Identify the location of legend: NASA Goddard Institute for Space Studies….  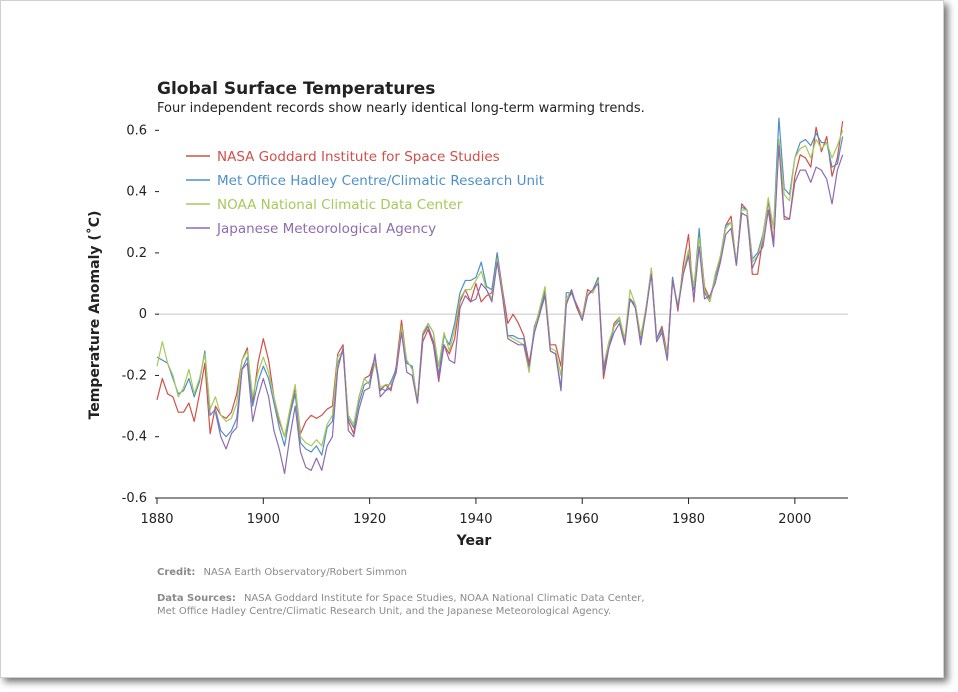
(365, 193).